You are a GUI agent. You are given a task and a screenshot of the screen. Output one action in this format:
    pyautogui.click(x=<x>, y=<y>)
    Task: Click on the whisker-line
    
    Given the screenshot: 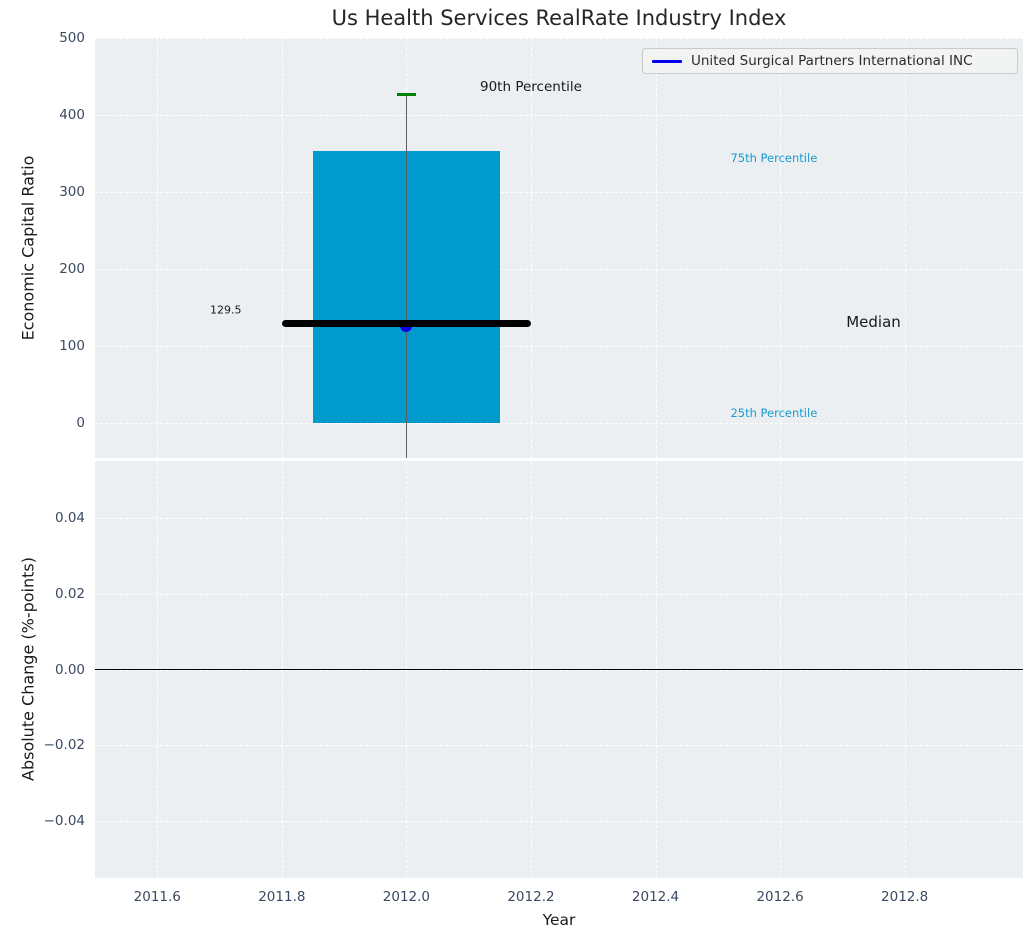 What is the action you would take?
    pyautogui.click(x=406, y=276)
    